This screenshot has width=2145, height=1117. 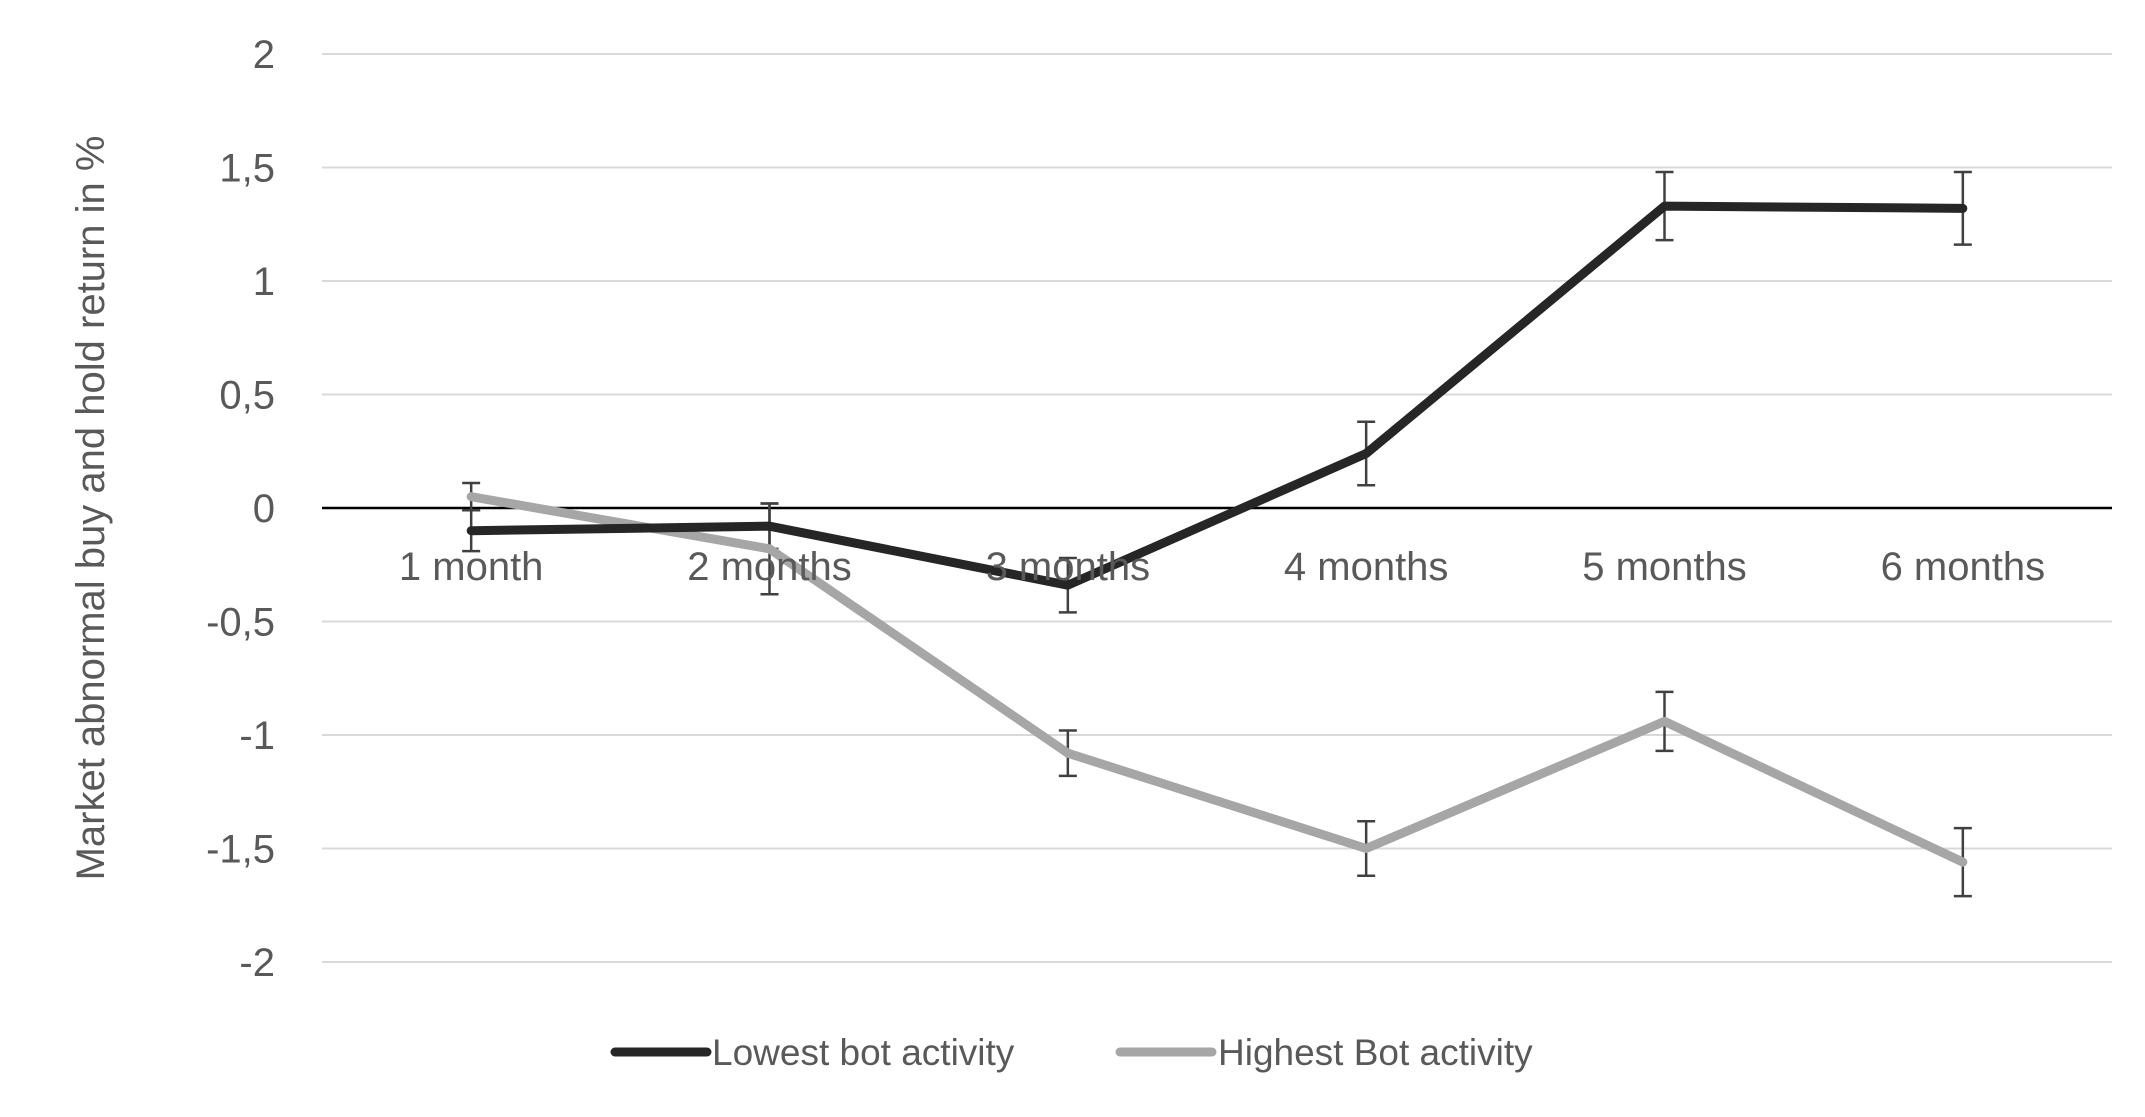 I want to click on x-tick-label: 4 months, so click(x=1366, y=567).